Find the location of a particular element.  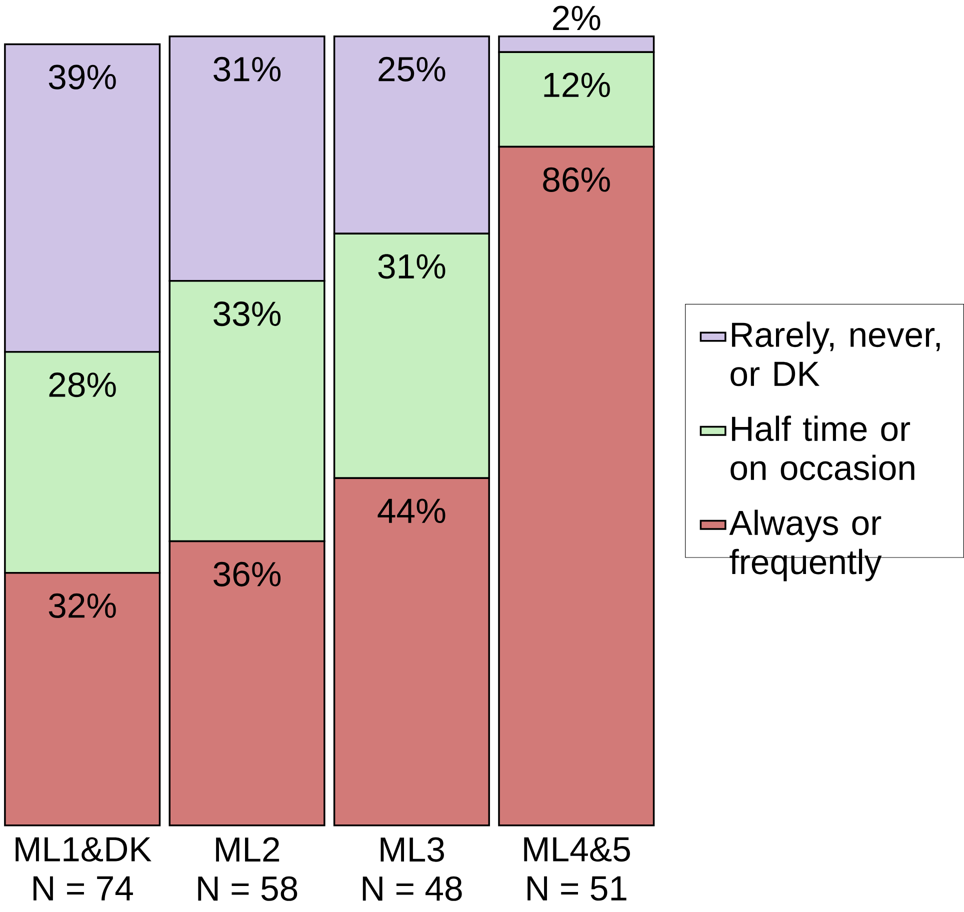

legend-label: Half time or on occasion is located at coordinates (822, 447).